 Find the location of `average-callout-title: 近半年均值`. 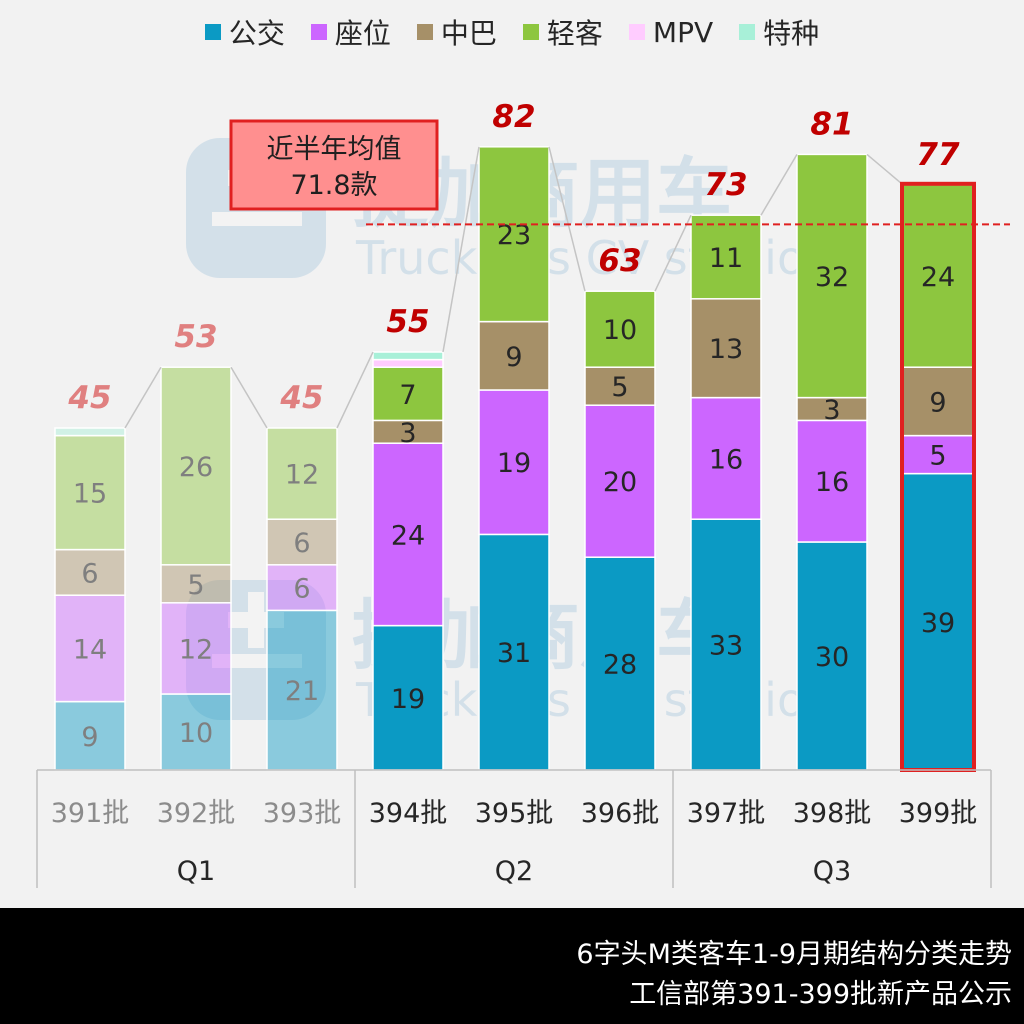

average-callout-title: 近半年均值 is located at coordinates (334, 149).